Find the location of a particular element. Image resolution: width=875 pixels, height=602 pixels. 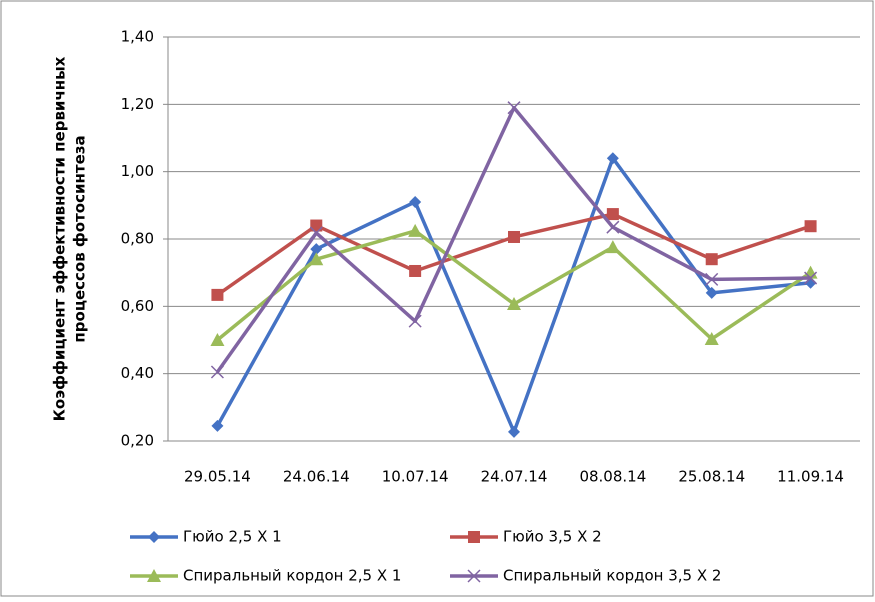

legend-label: Спиральный кордон 2,5 X 1 is located at coordinates (292, 576).